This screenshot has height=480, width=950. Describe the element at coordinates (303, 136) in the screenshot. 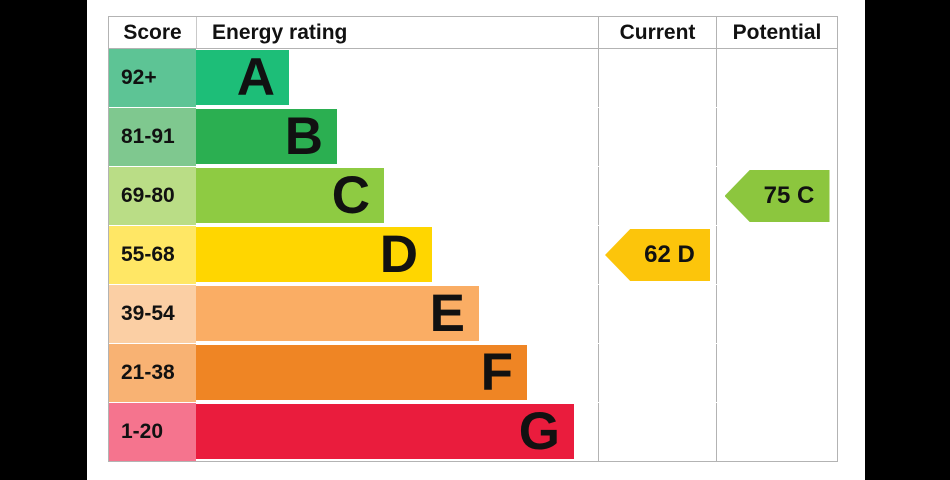

I see `band-letter-b: B` at that location.